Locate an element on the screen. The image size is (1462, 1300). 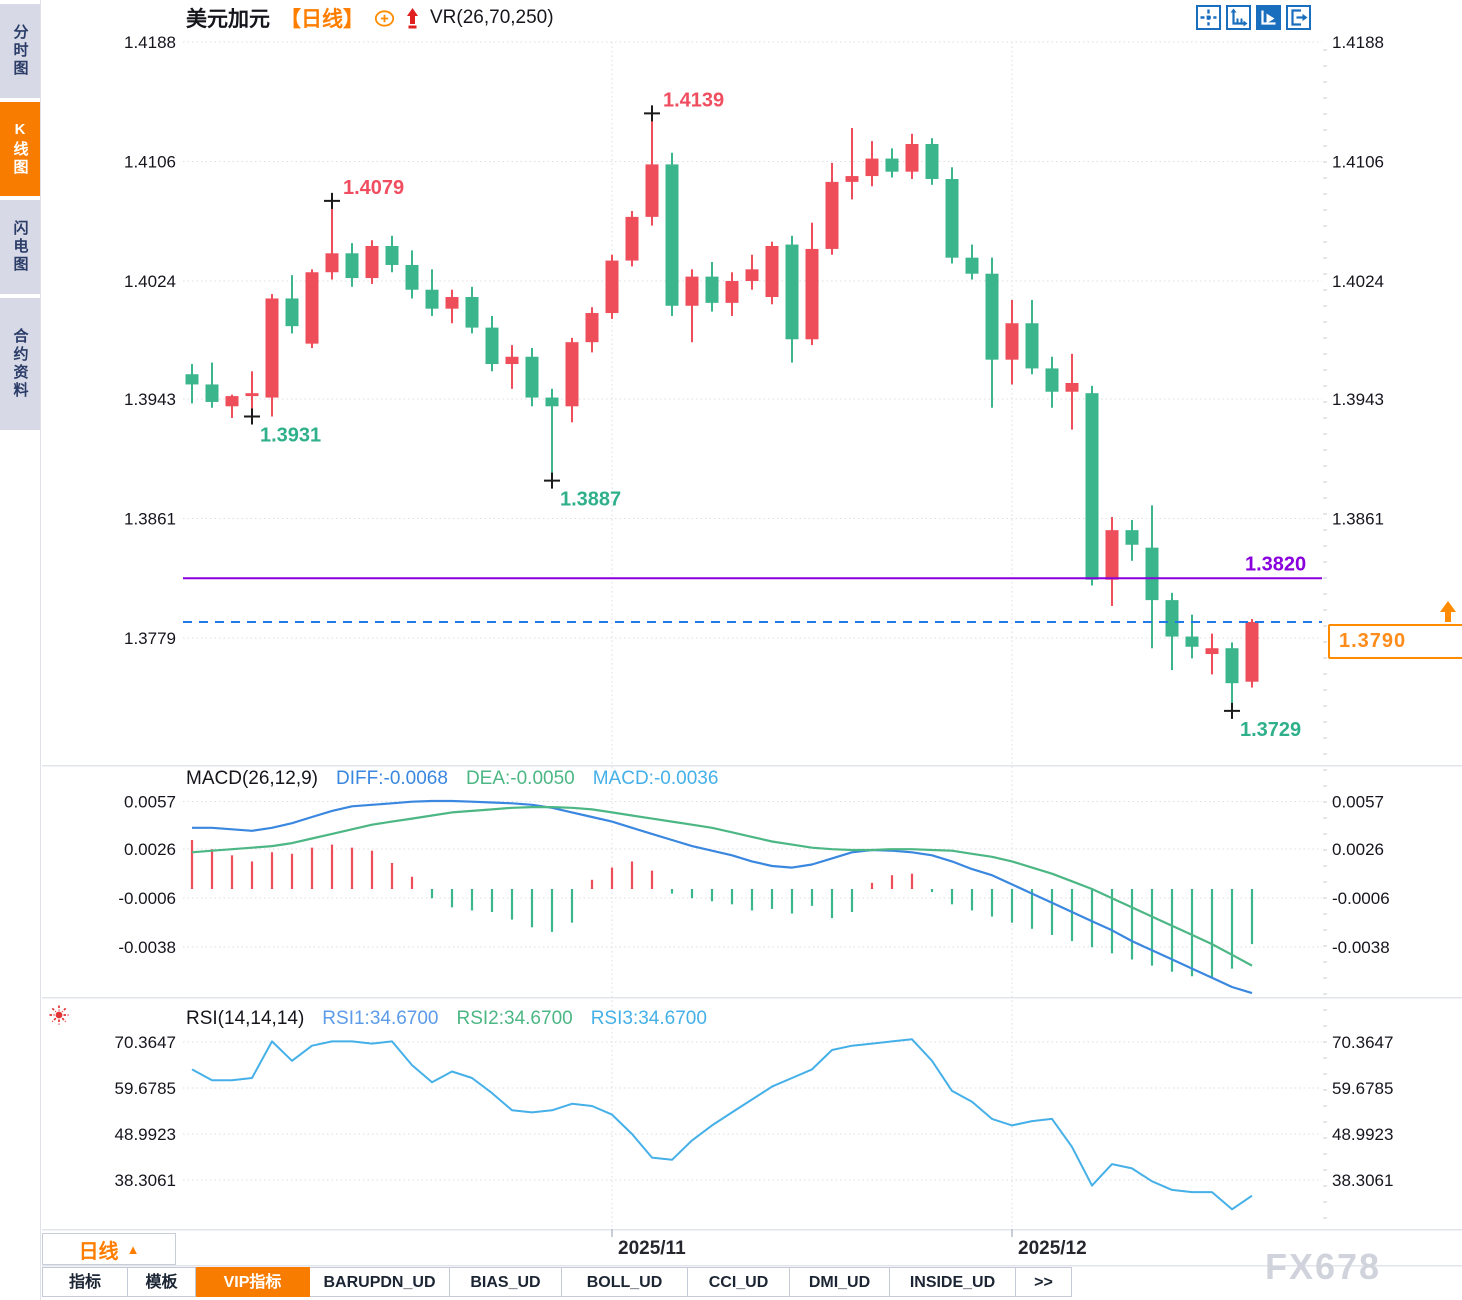
tab-cci-ud: CCI_UD is located at coordinates (739, 1282).